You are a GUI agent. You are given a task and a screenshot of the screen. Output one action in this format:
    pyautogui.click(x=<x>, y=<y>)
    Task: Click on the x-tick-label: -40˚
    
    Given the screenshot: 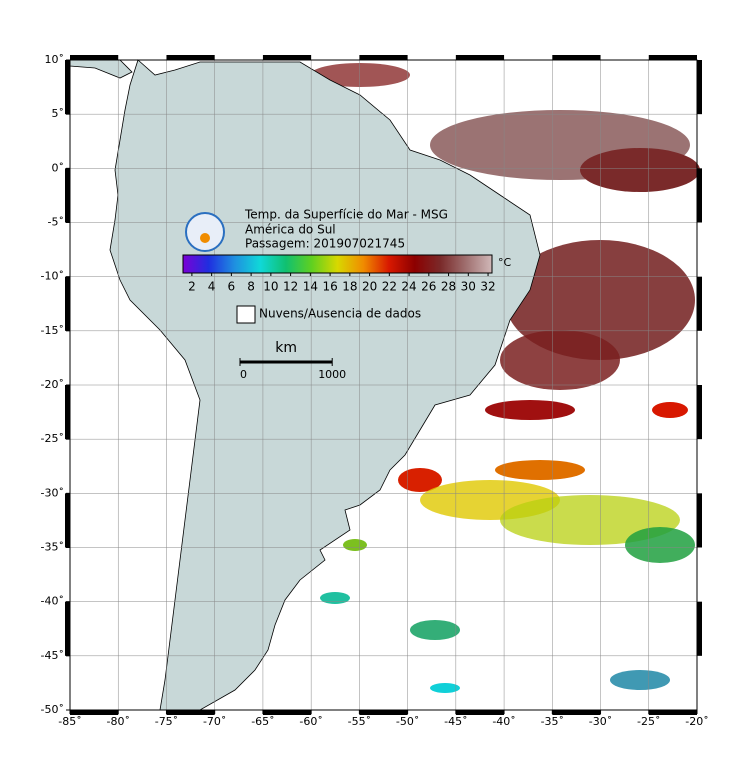 What is the action you would take?
    pyautogui.click(x=503, y=721)
    